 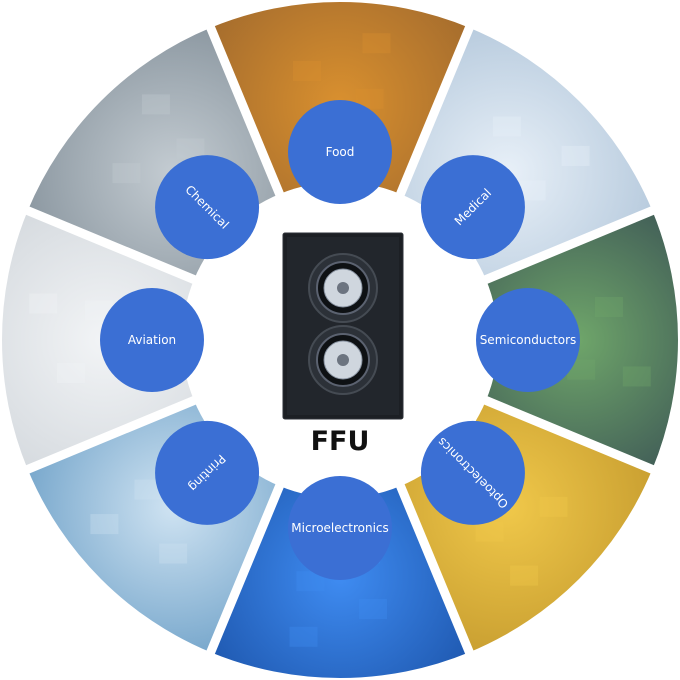 I want to click on label-badge-aviation, so click(x=152, y=340).